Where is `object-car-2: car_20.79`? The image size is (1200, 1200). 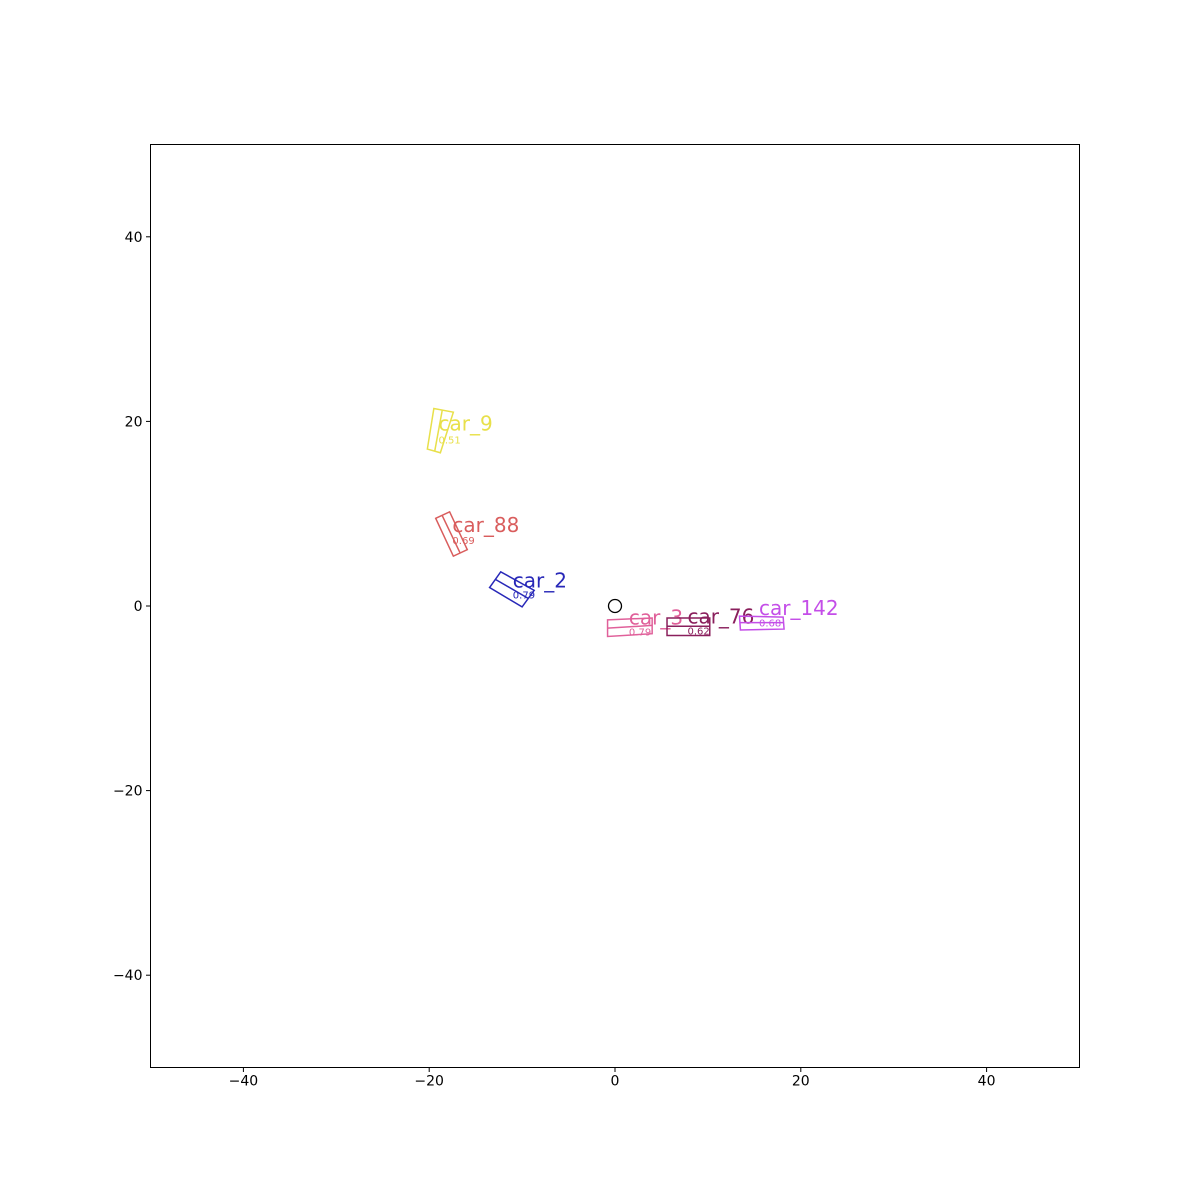
object-car-2: car_20.79 is located at coordinates (527, 588).